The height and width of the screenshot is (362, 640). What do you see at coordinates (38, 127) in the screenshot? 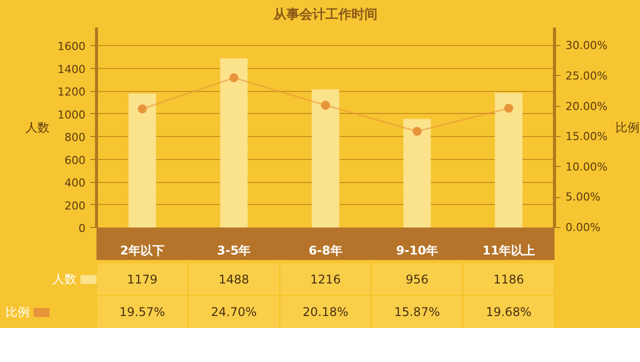
I see `y-axis-title: 人数` at bounding box center [38, 127].